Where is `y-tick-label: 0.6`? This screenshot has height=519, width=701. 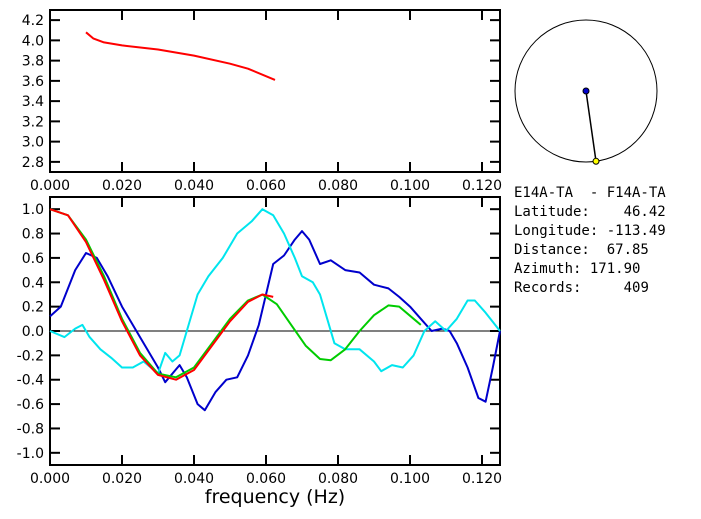
y-tick-label: 0.6 is located at coordinates (33, 259).